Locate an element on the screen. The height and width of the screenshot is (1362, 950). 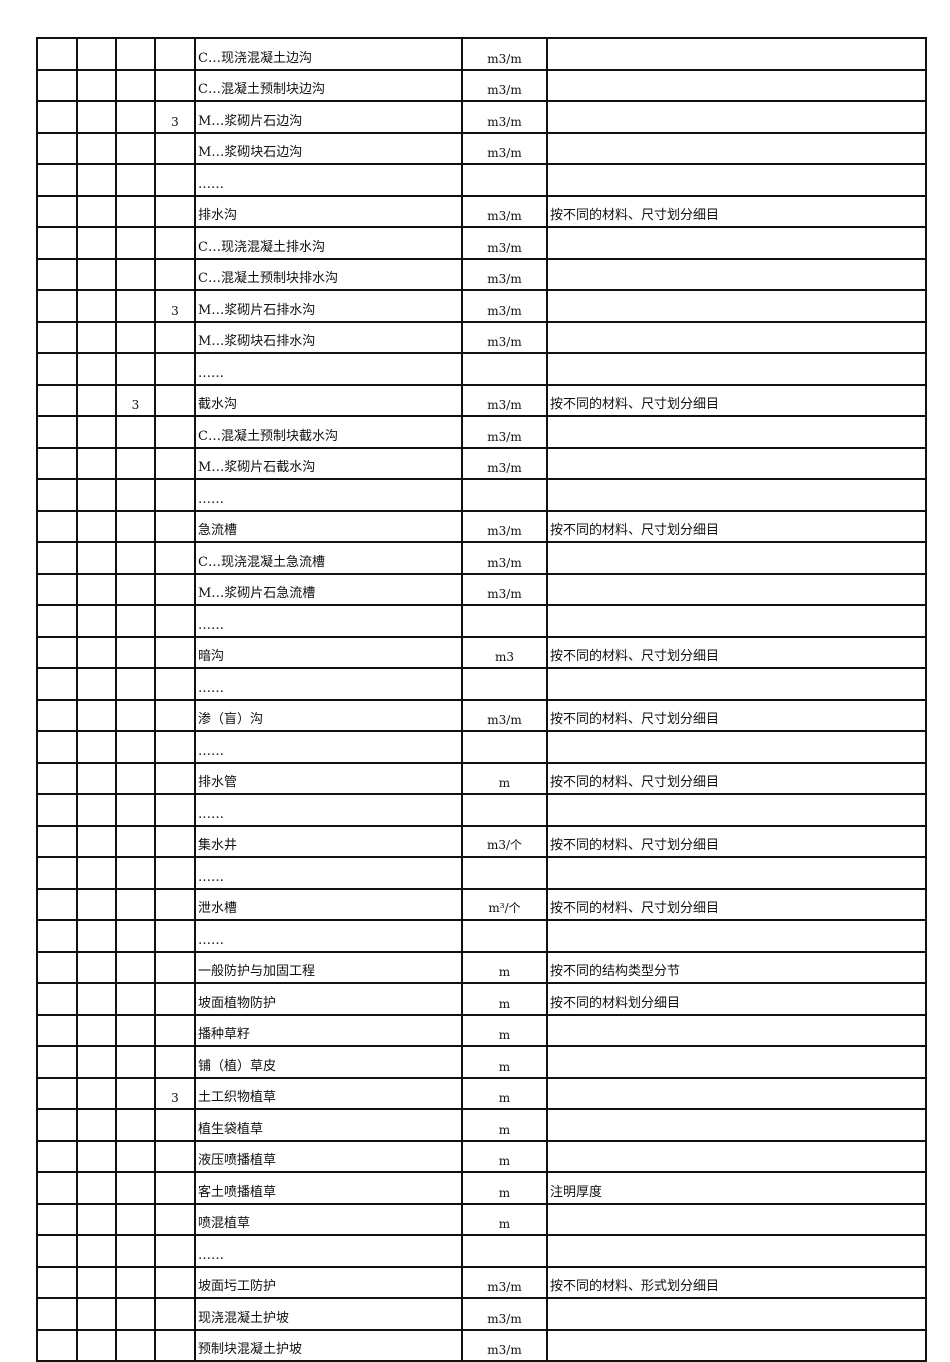
table-row: 急流槽 m3/m 按不同的材料、尺寸划分细目 is located at coordinates (481, 526).